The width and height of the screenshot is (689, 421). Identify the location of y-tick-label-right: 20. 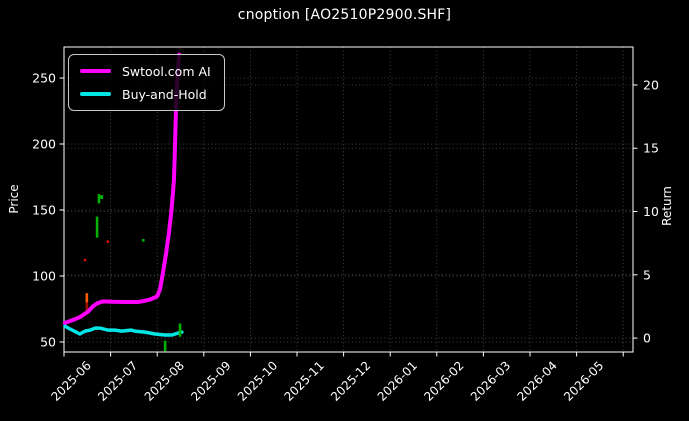
(651, 84).